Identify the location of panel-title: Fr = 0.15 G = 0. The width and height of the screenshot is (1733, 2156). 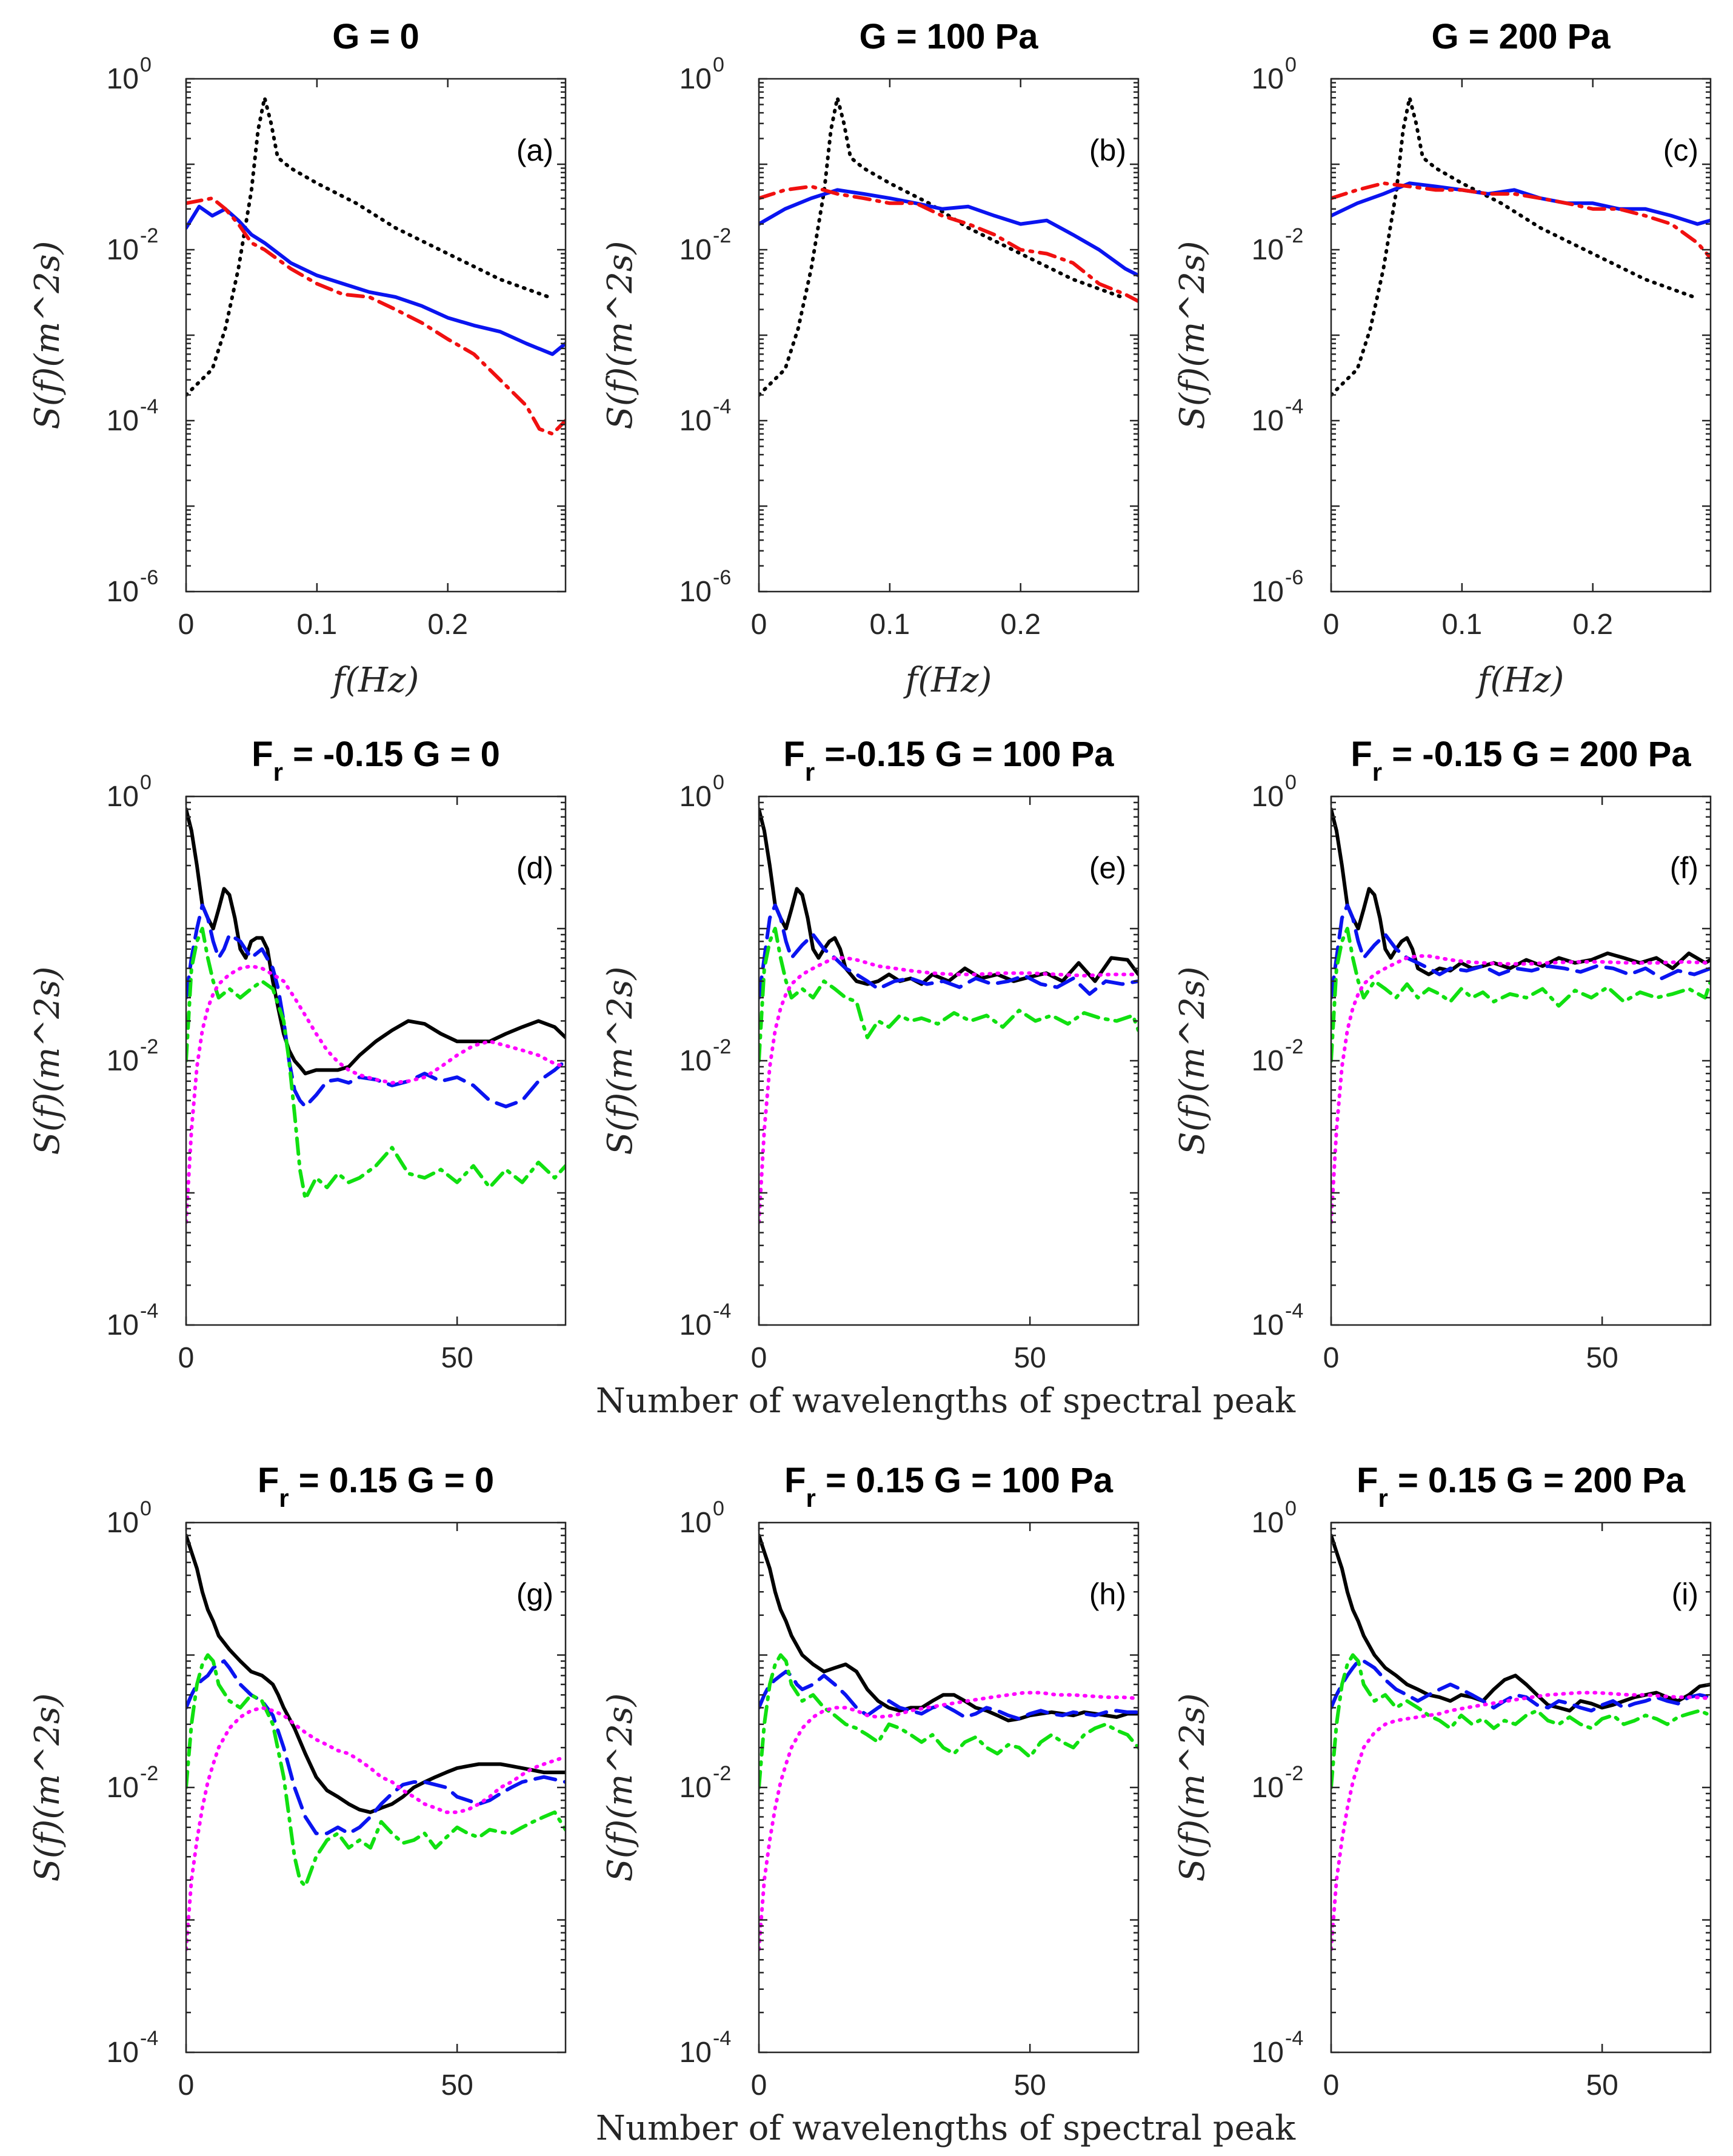
(376, 1486).